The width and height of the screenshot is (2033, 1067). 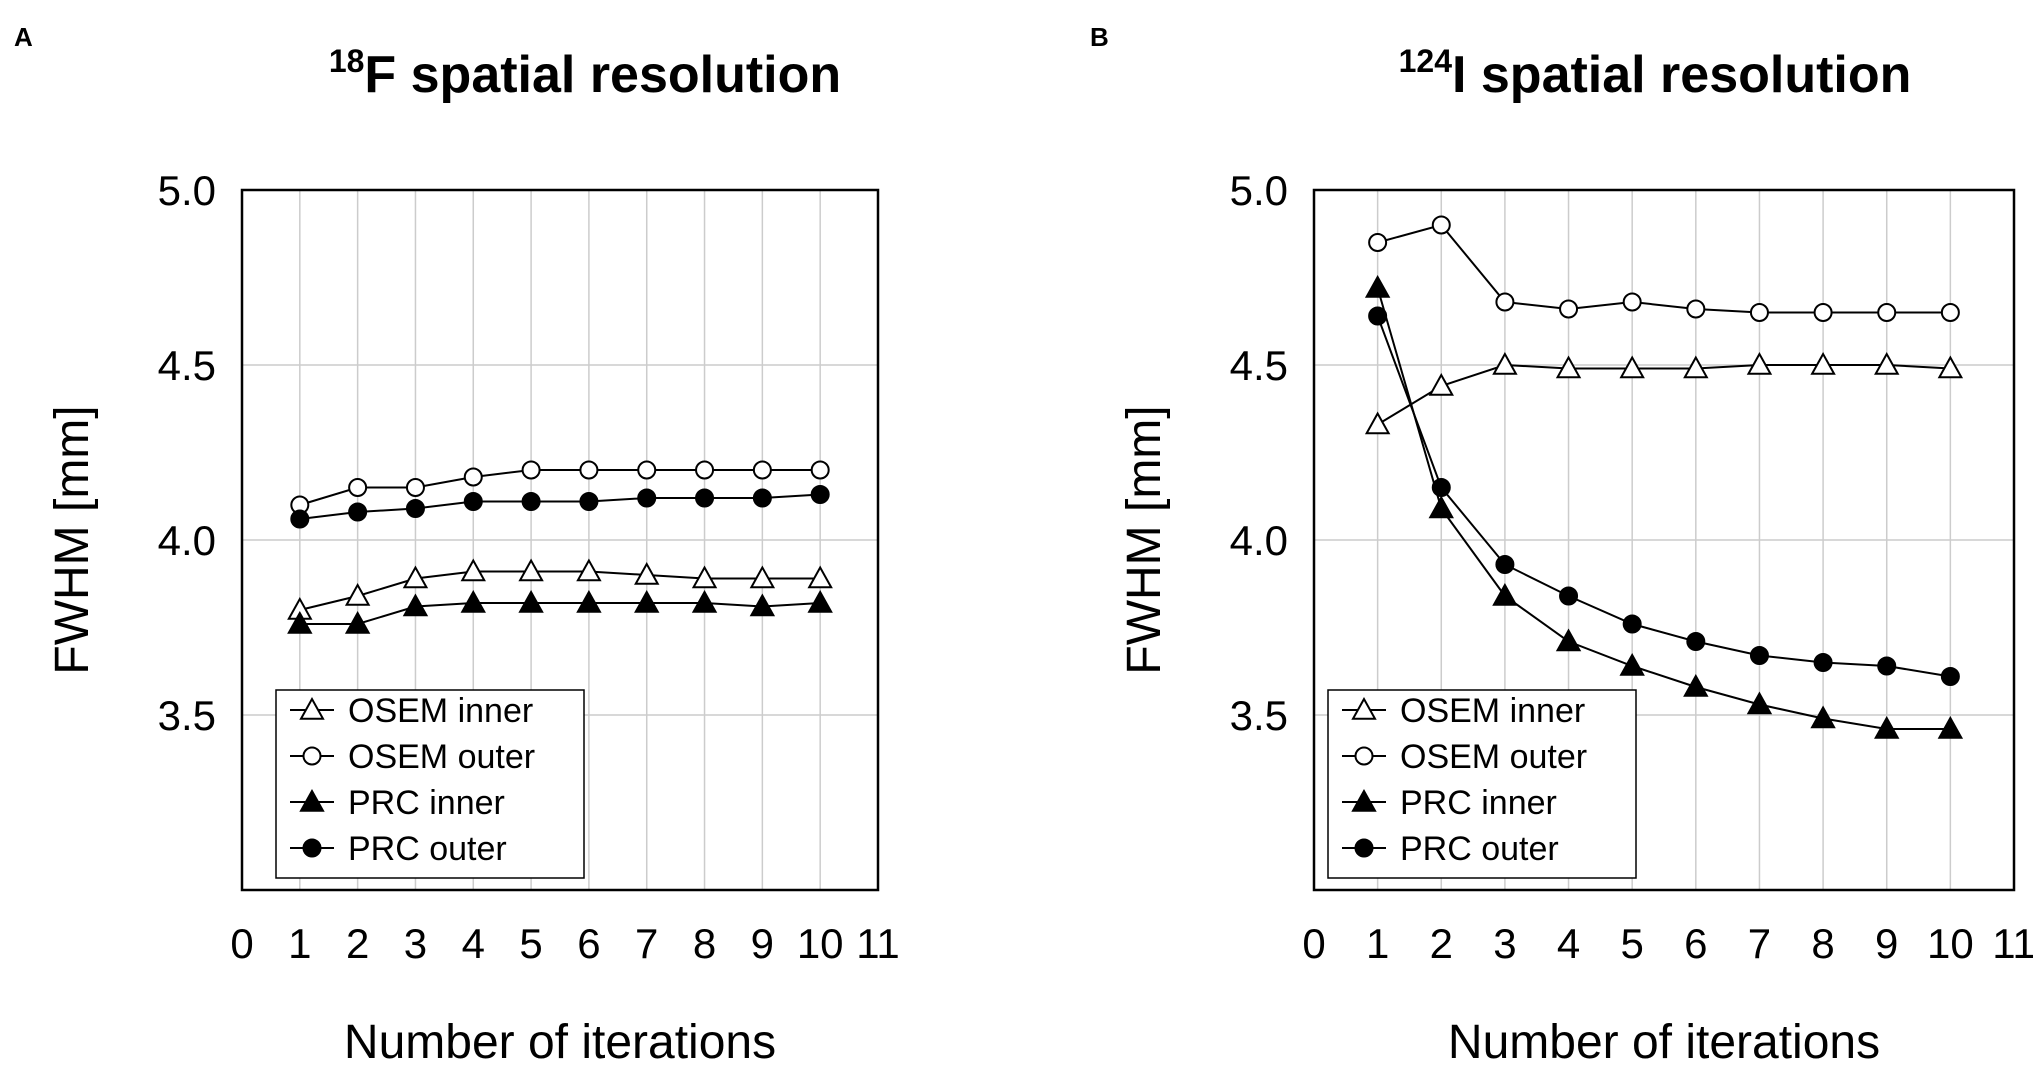 I want to click on legend-label: PRC outer, so click(x=427, y=849).